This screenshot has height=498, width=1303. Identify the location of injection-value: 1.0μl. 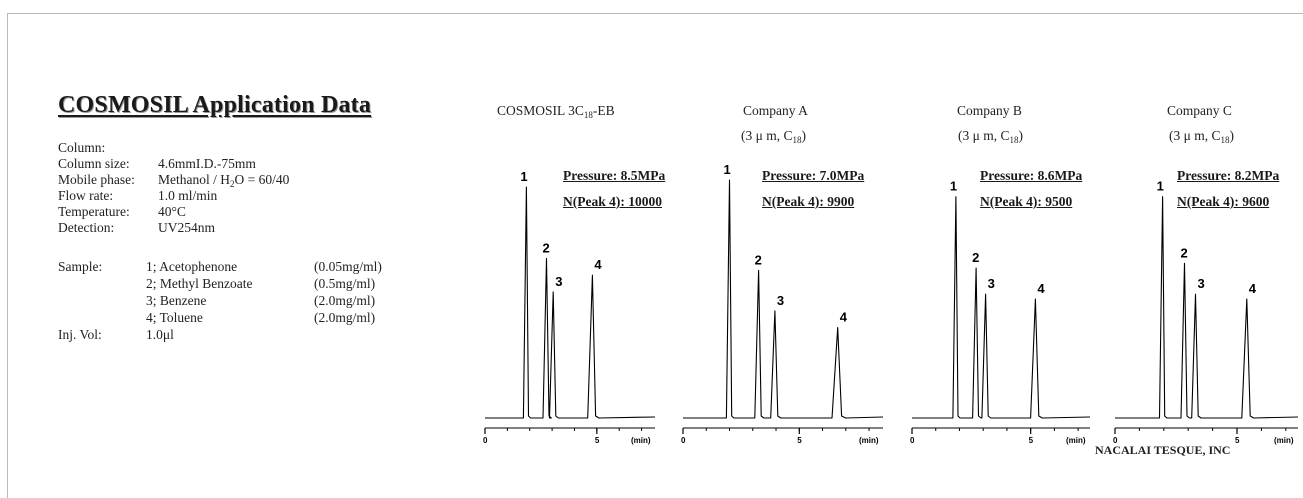
(160, 334).